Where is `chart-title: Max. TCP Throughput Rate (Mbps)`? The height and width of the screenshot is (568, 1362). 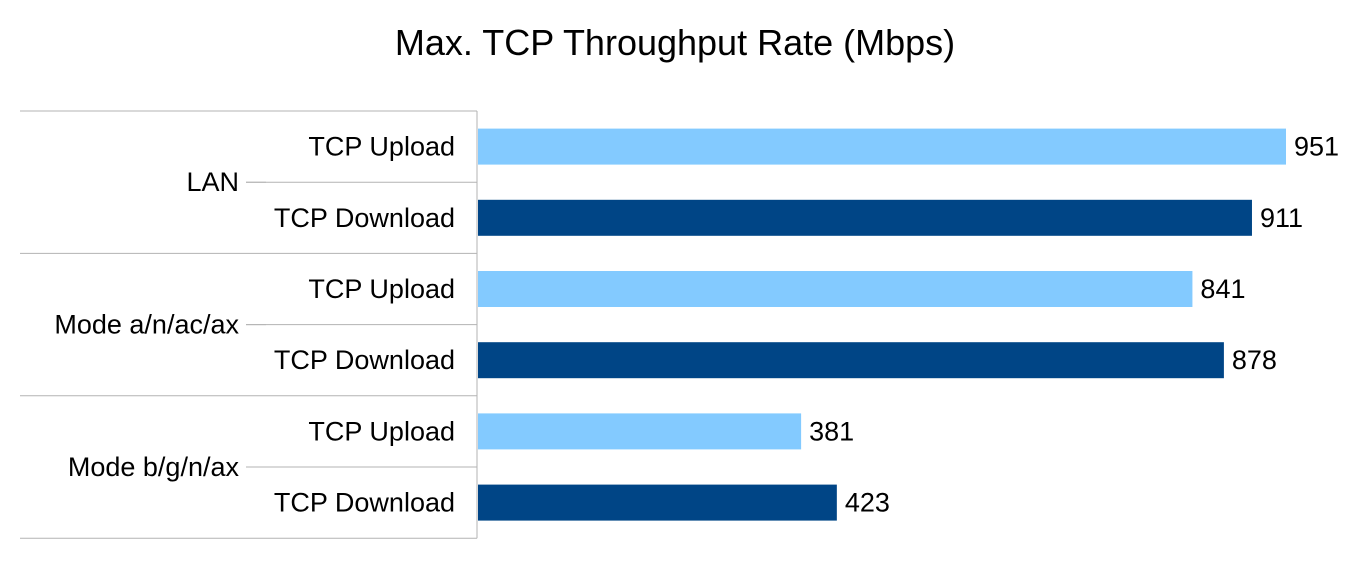
chart-title: Max. TCP Throughput Rate (Mbps) is located at coordinates (675, 42).